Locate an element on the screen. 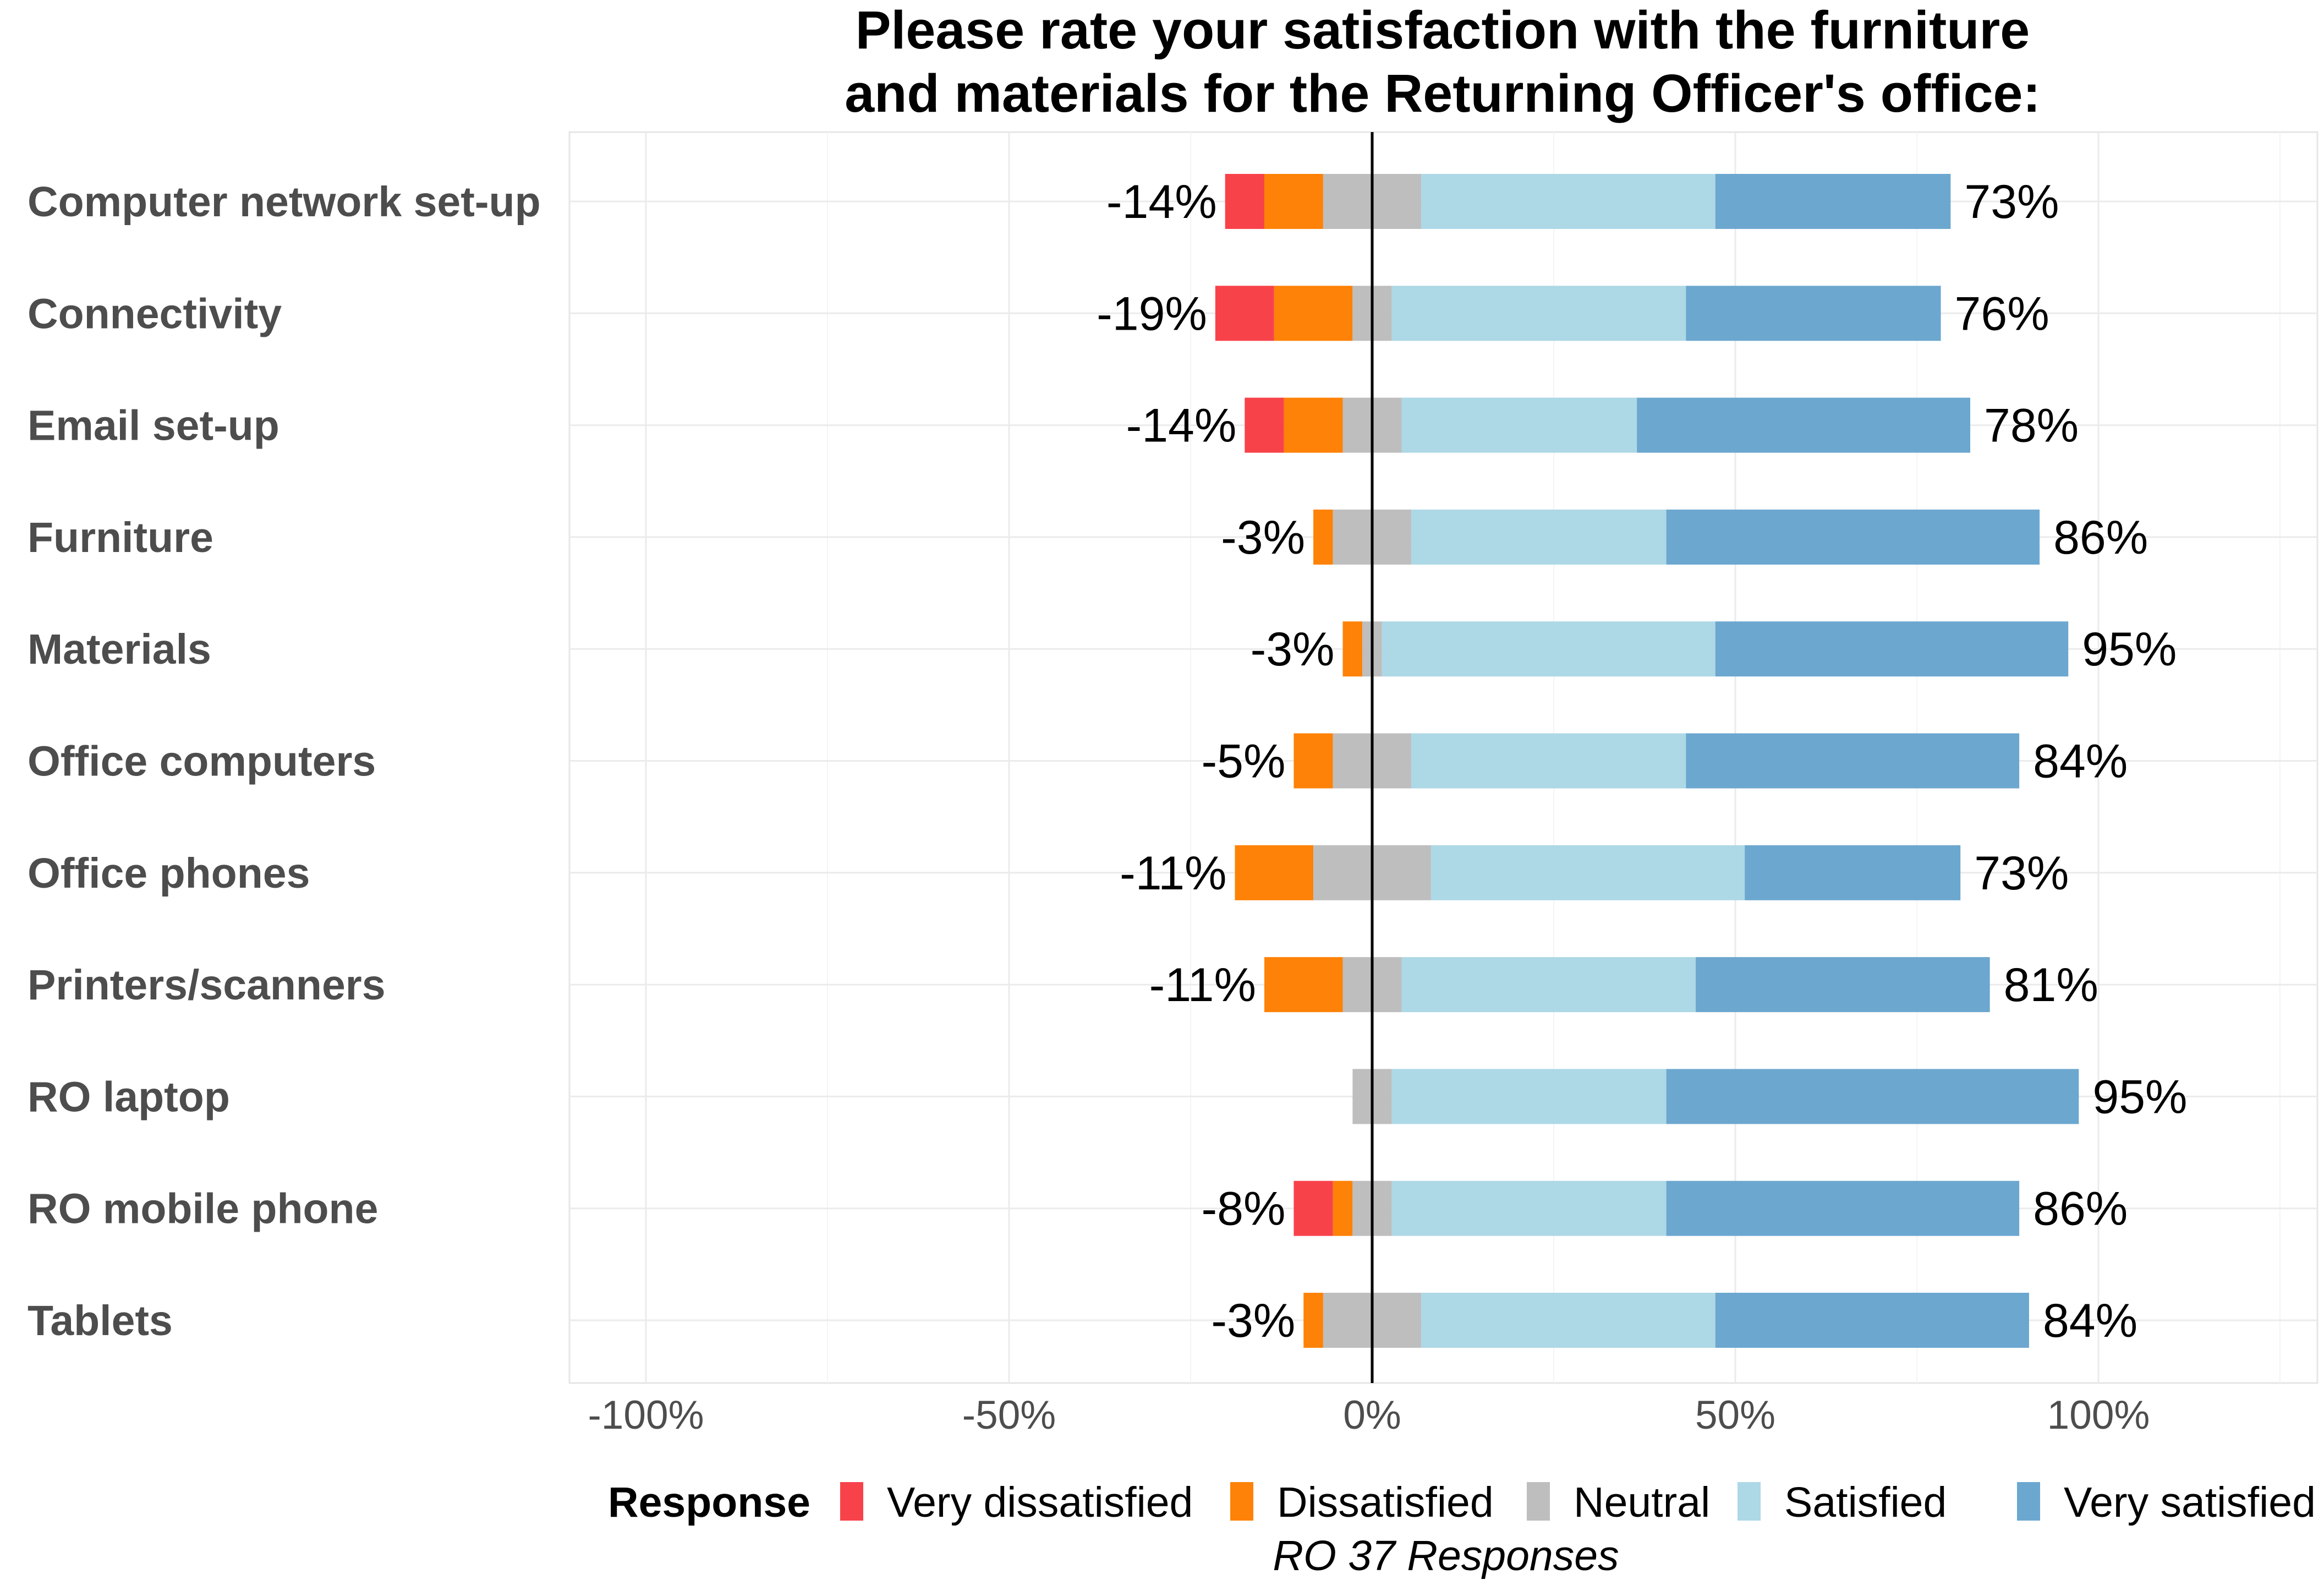  legend-label: Neutral is located at coordinates (1642, 1502).